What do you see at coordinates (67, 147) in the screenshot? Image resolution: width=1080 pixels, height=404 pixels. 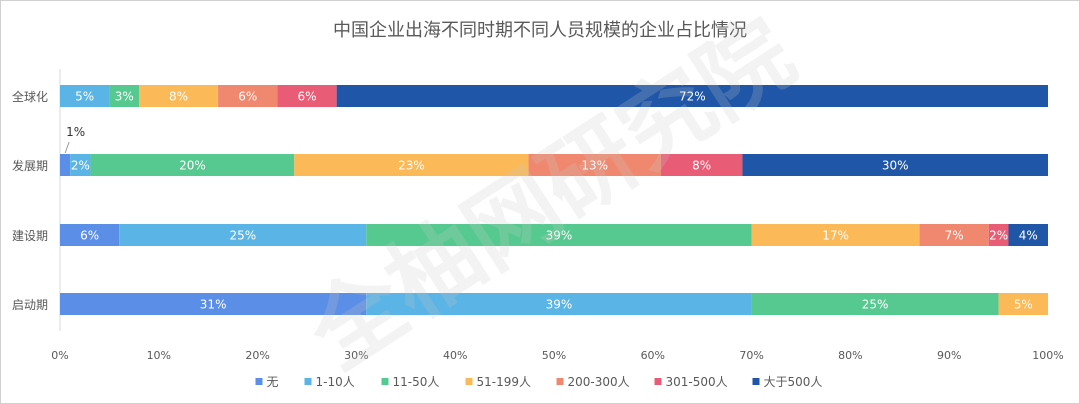 I see `leader-line` at bounding box center [67, 147].